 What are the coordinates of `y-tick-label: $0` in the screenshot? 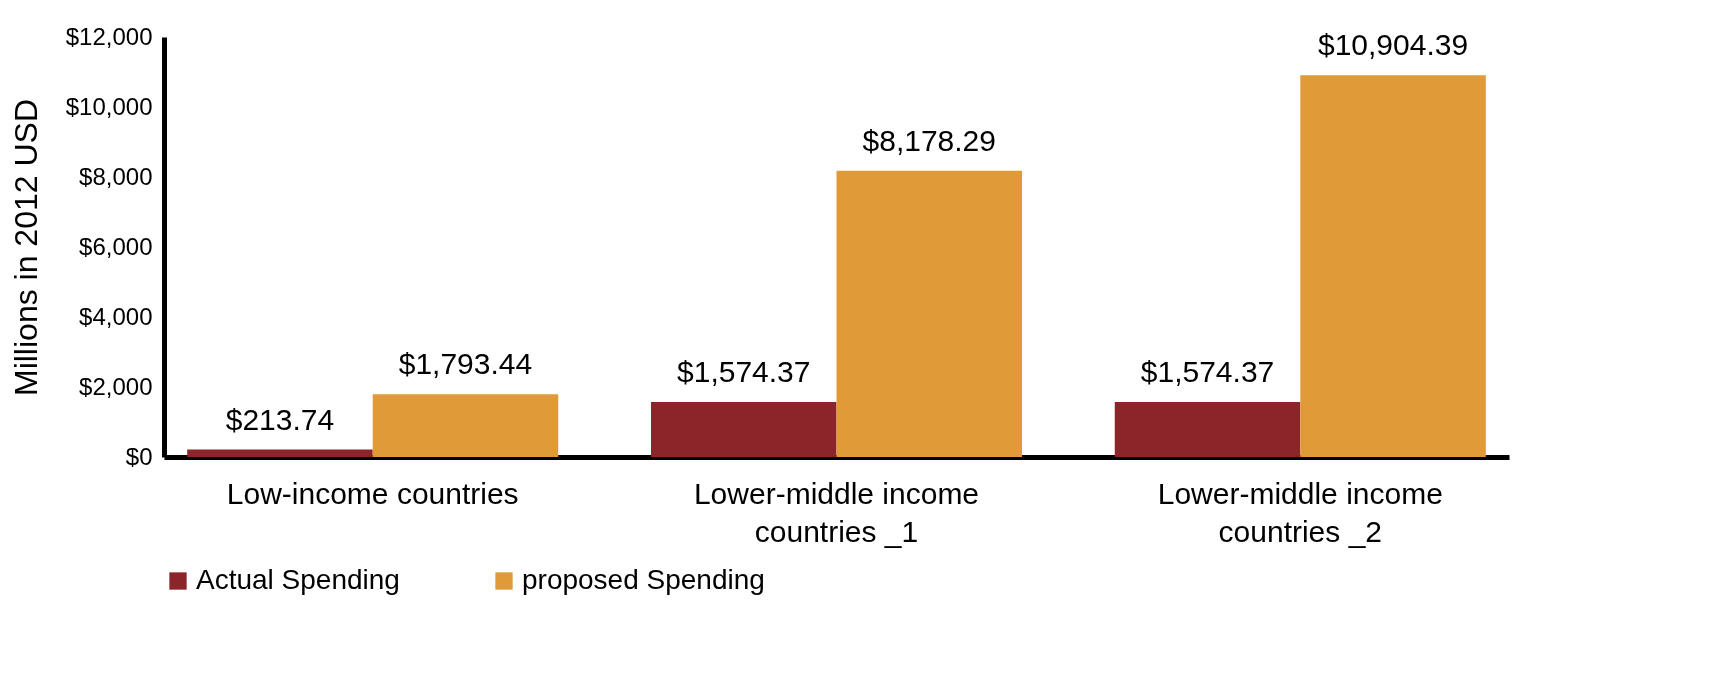 It's located at (139, 456).